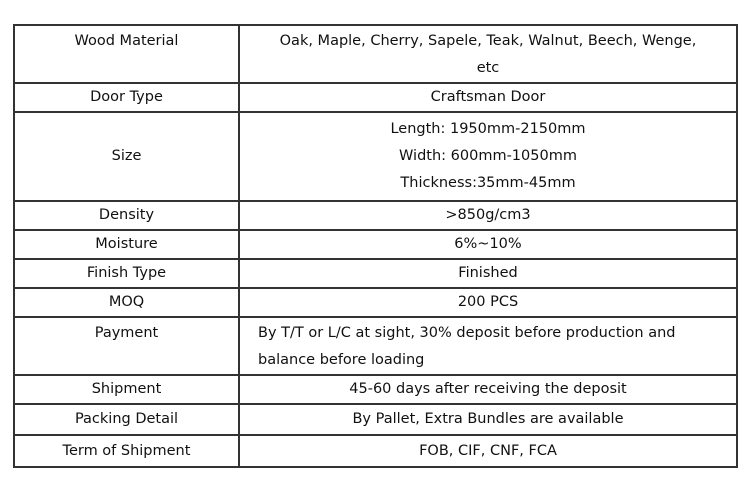 Image resolution: width=750 pixels, height=492 pixels. I want to click on row-value: 200 PCS, so click(488, 302).